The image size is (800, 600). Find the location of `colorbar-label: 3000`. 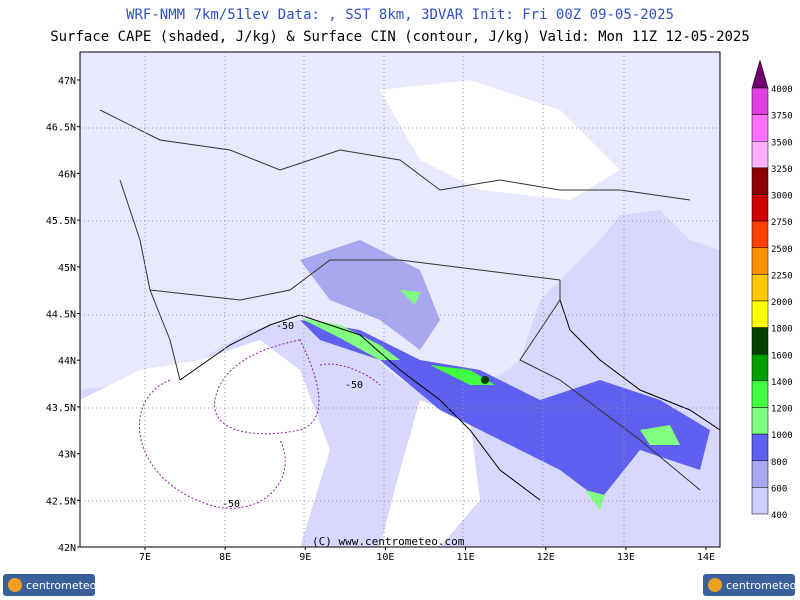

colorbar-label: 3000 is located at coordinates (782, 197).